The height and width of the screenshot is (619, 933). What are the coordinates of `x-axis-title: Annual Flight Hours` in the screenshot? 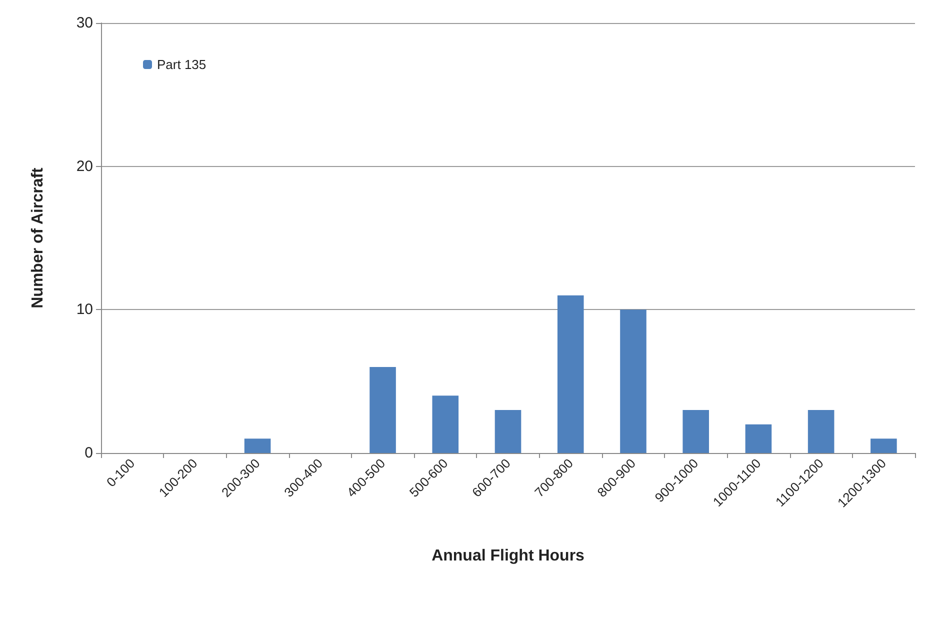 It's located at (508, 556).